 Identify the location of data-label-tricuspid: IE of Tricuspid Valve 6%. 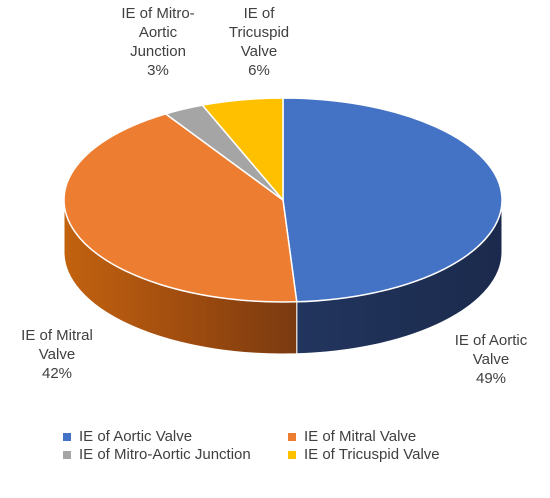
(259, 42).